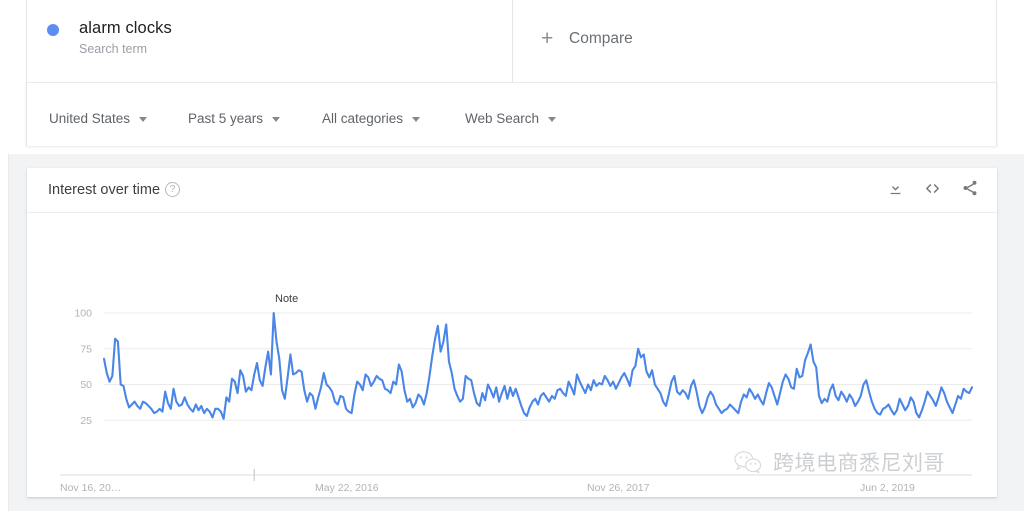  What do you see at coordinates (970, 188) in the screenshot?
I see `share-icon` at bounding box center [970, 188].